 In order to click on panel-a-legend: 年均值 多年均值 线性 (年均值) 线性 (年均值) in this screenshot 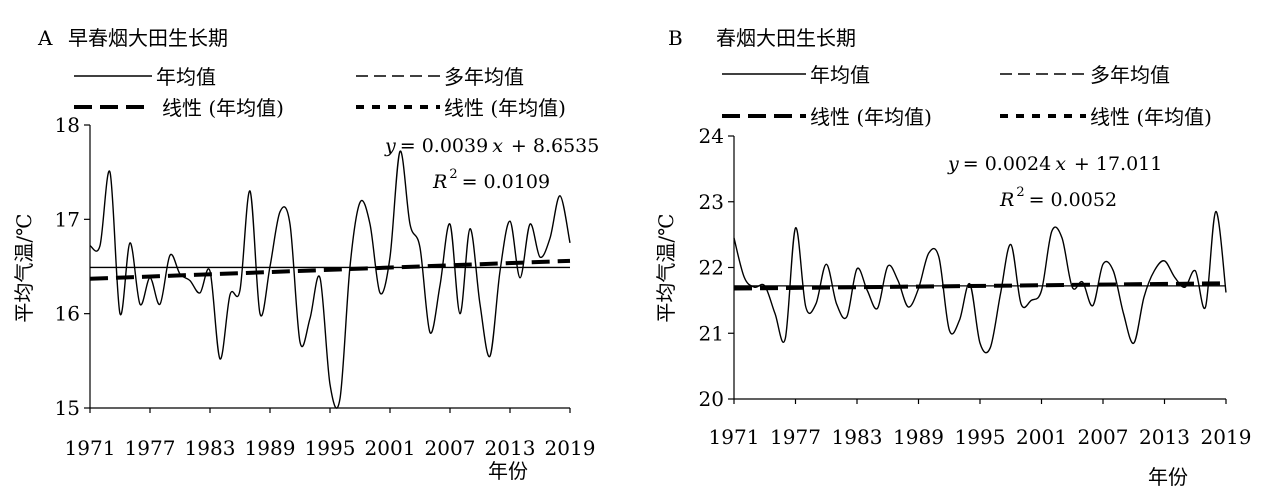, I will do `click(320, 92)`.